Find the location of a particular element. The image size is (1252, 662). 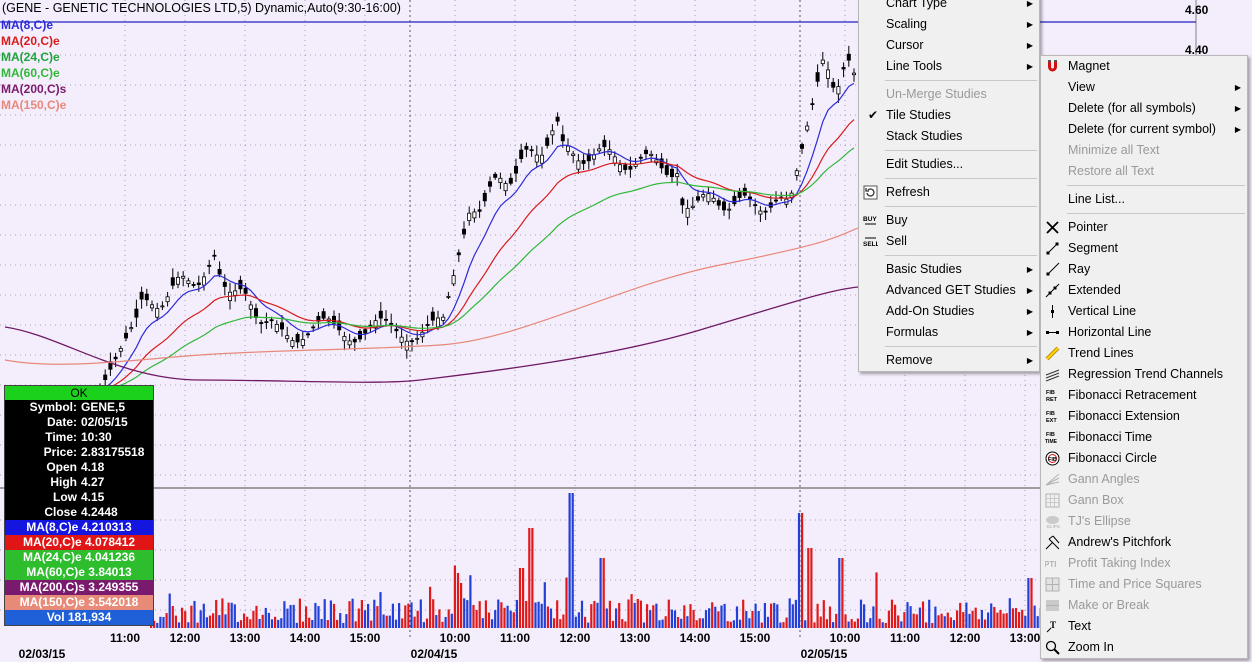

legend-item: MA(24,C)e is located at coordinates (30, 57).